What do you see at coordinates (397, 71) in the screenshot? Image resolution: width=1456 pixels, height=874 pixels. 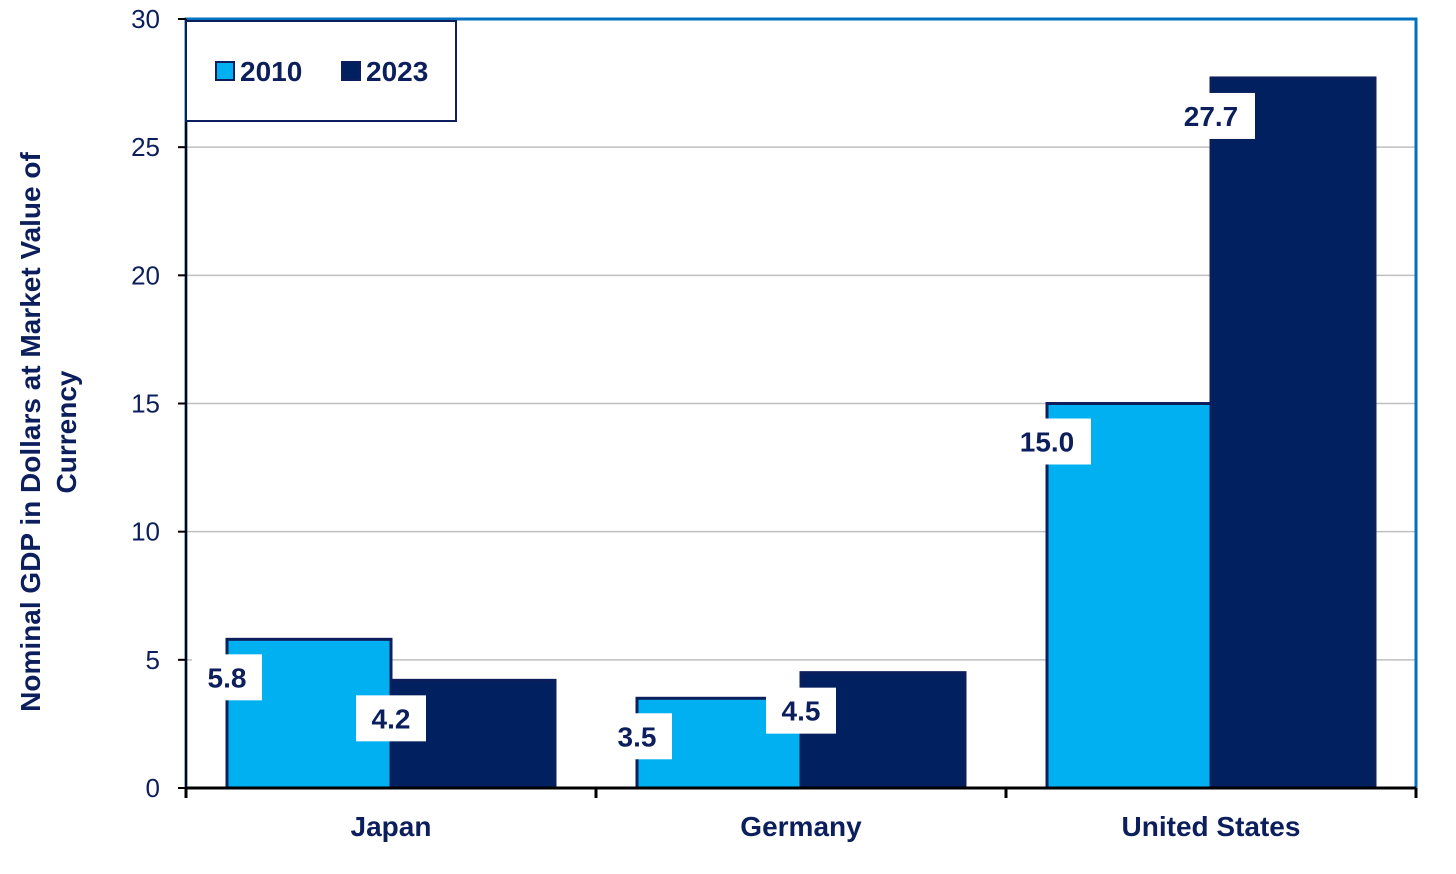 I see `legend-label-2023: 2023` at bounding box center [397, 71].